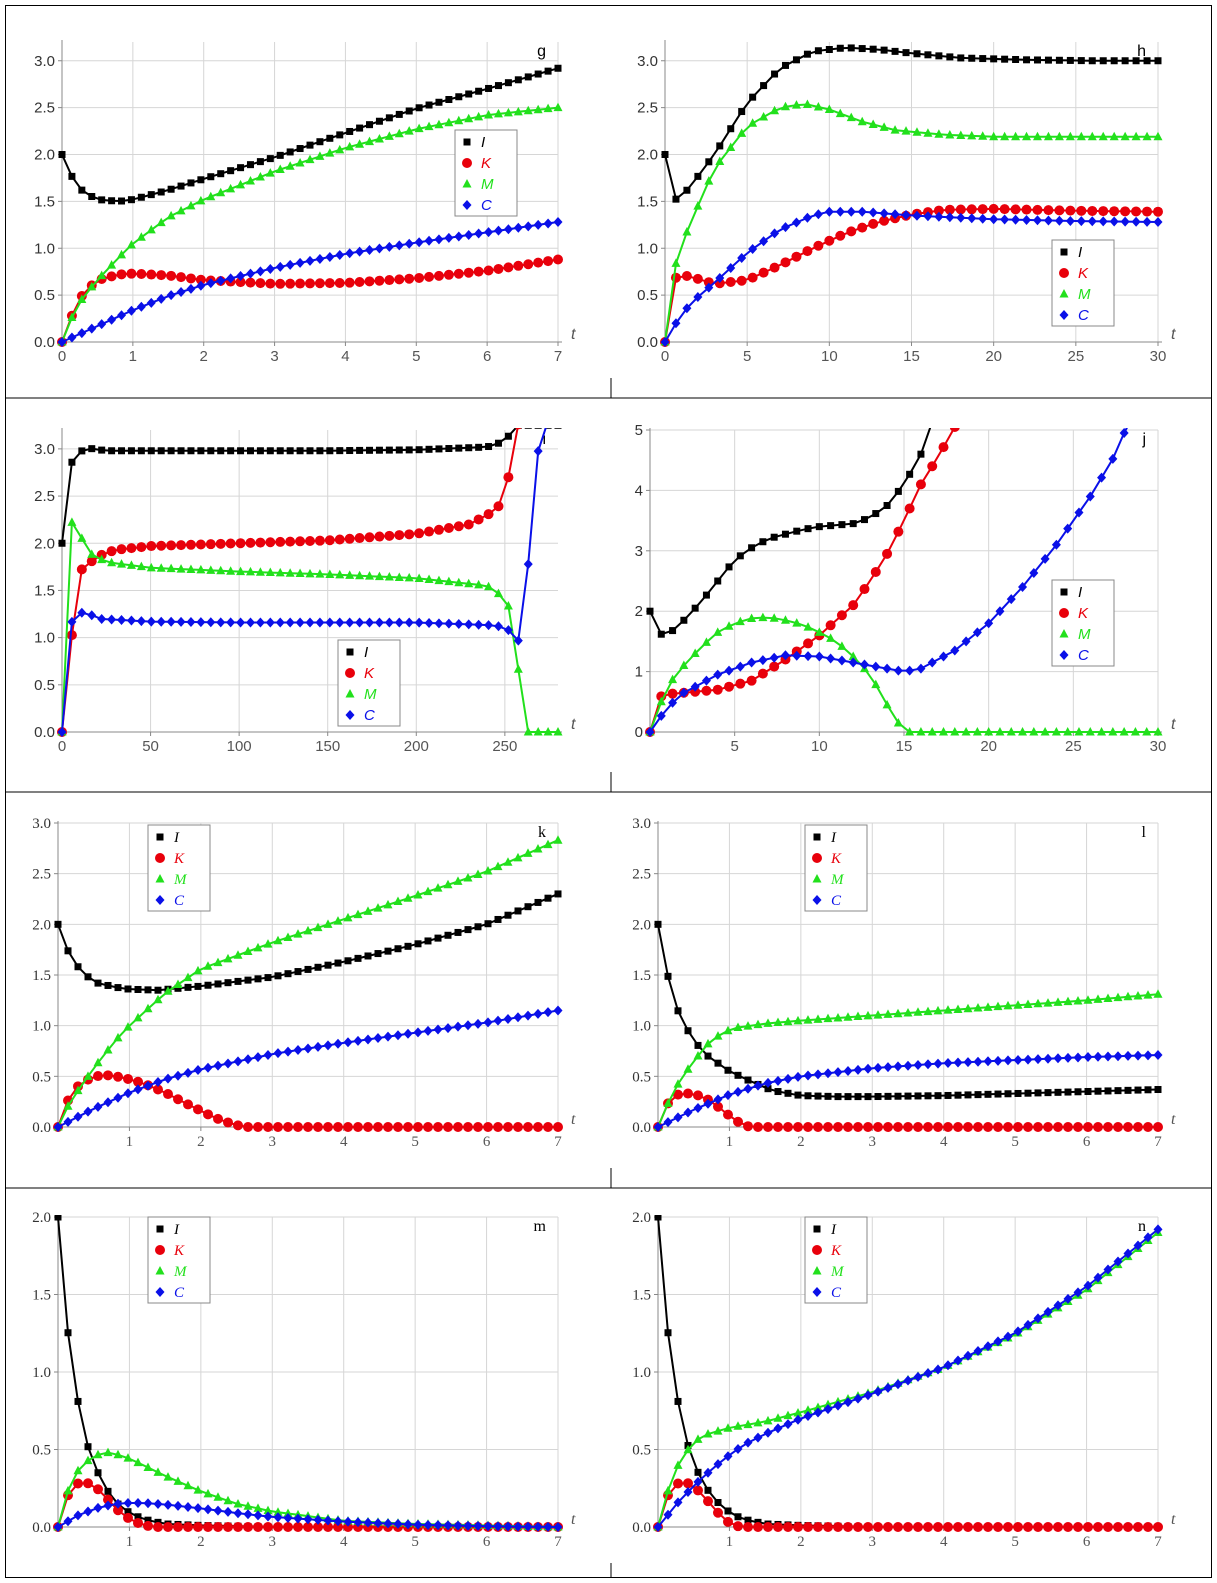 The image size is (1217, 1583). What do you see at coordinates (308, 942) in the screenshot?
I see `series-I` at bounding box center [308, 942].